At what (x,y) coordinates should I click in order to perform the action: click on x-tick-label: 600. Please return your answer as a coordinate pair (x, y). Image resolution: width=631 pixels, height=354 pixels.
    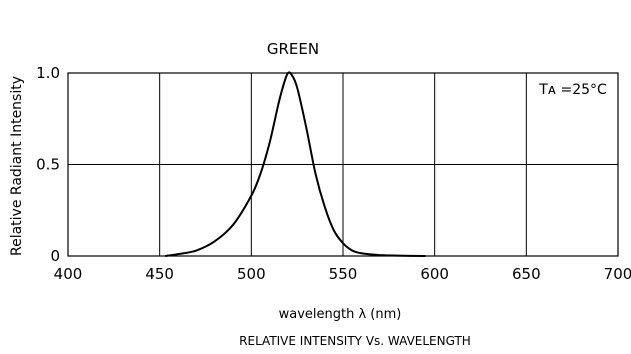
    Looking at the image, I should click on (434, 274).